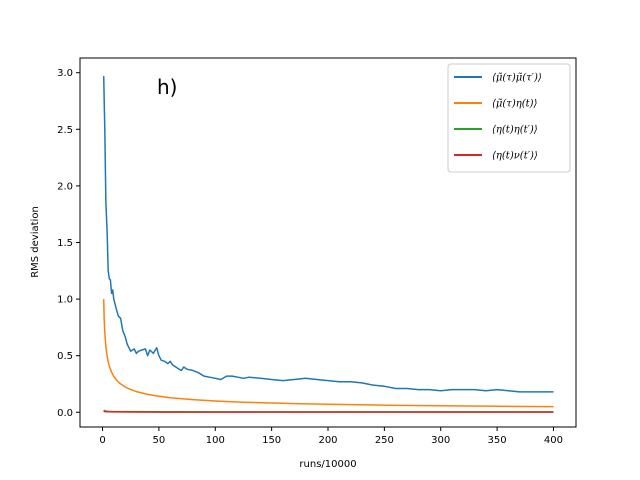  What do you see at coordinates (65, 300) in the screenshot?
I see `y-tick-label: 1.0` at bounding box center [65, 300].